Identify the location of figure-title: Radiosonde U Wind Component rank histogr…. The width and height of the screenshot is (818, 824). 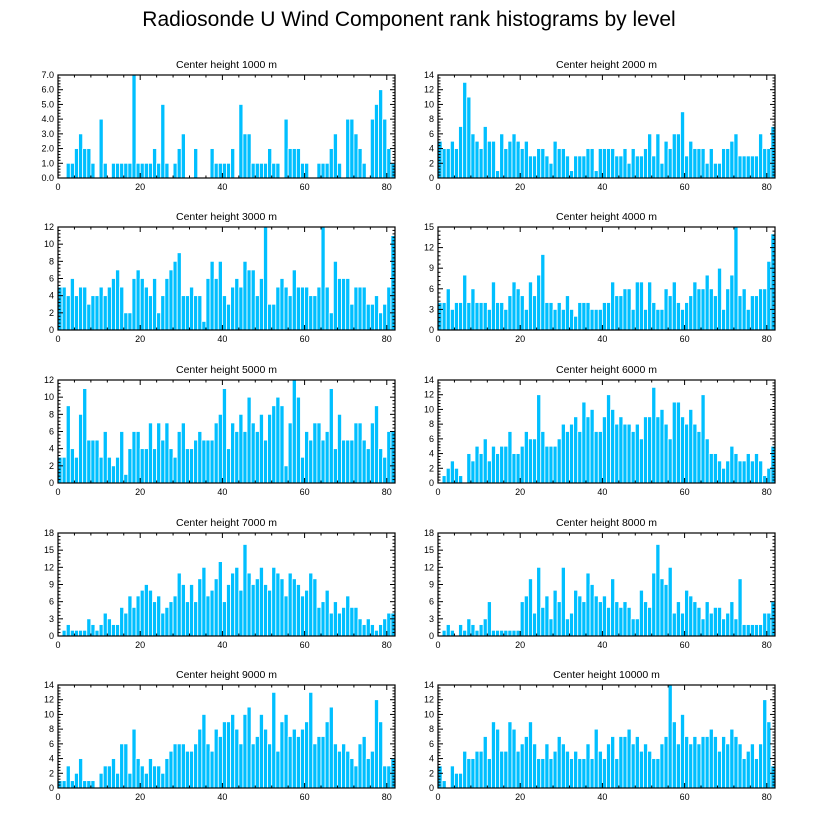
(409, 19).